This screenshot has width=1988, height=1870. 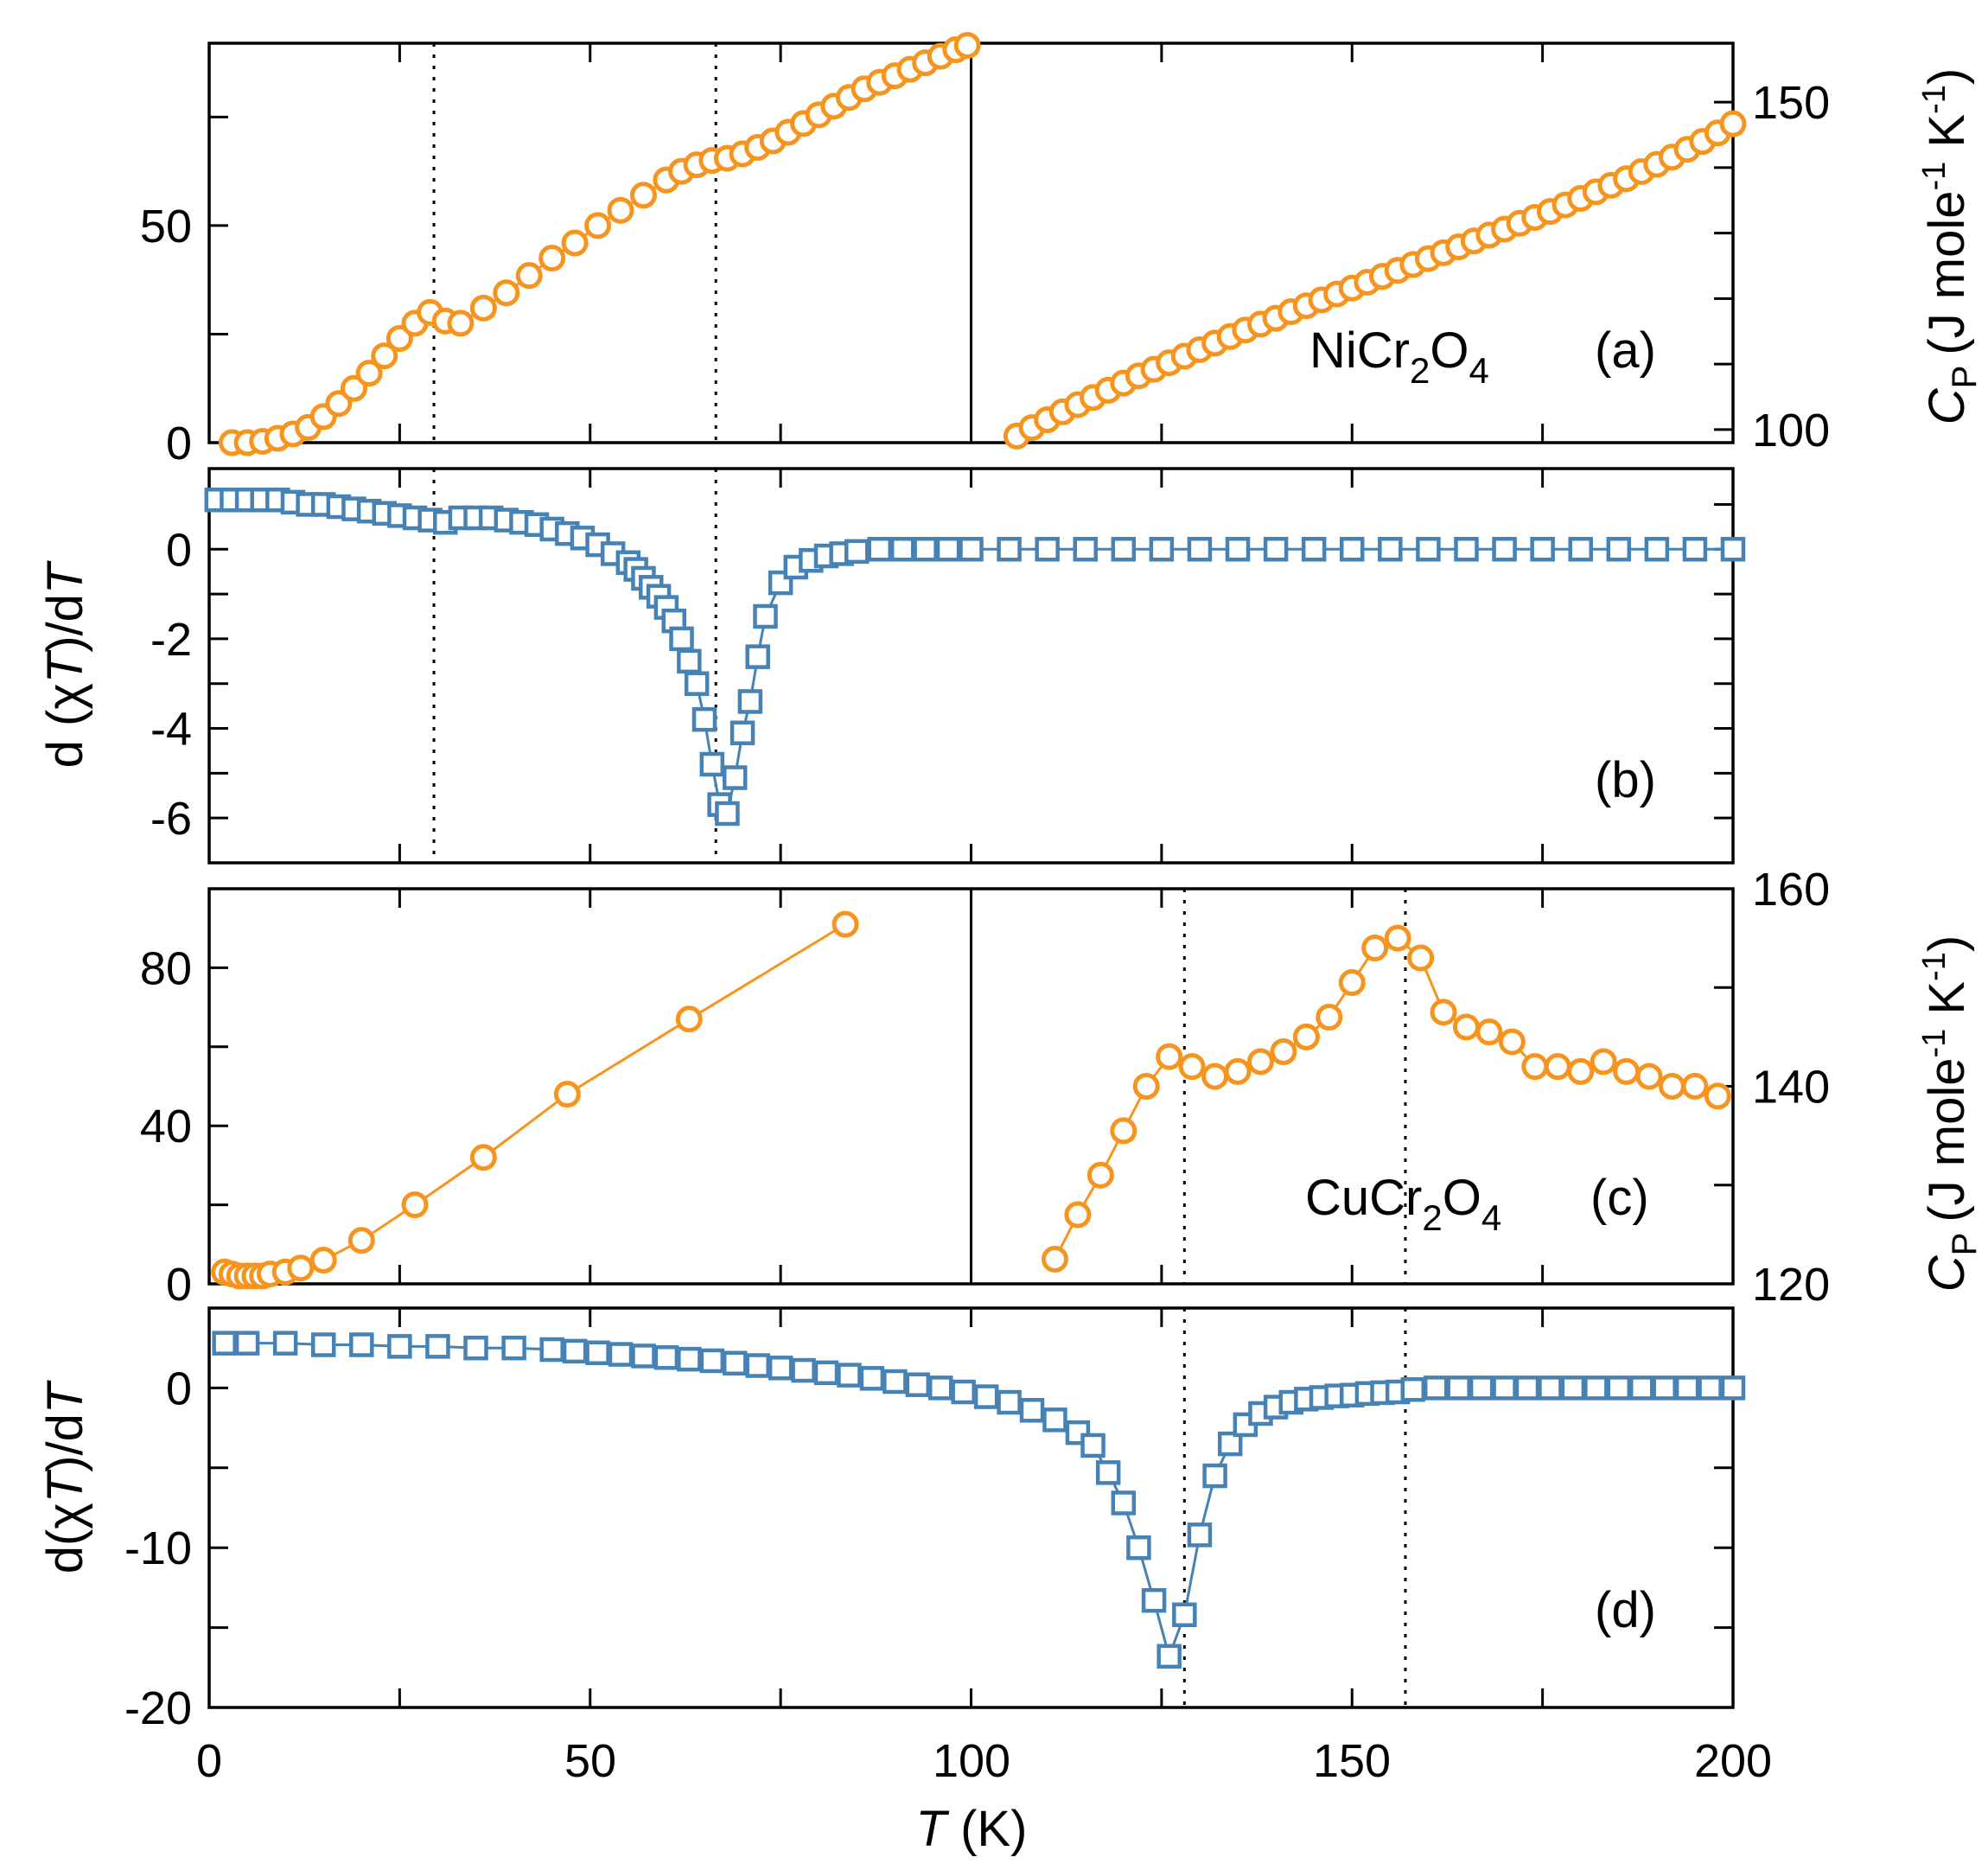 What do you see at coordinates (166, 227) in the screenshot?
I see `y-tick-label: 50` at bounding box center [166, 227].